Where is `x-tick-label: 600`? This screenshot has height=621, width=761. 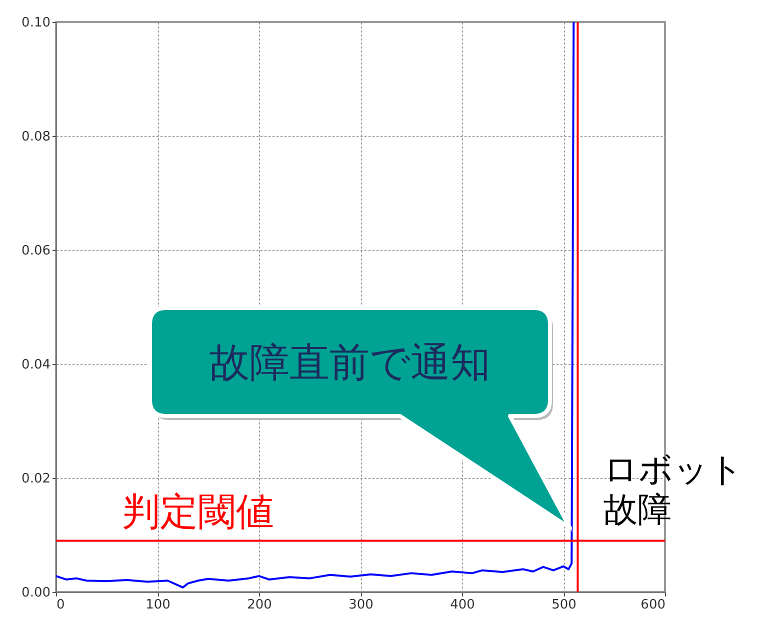 x-tick-label: 600 is located at coordinates (653, 605).